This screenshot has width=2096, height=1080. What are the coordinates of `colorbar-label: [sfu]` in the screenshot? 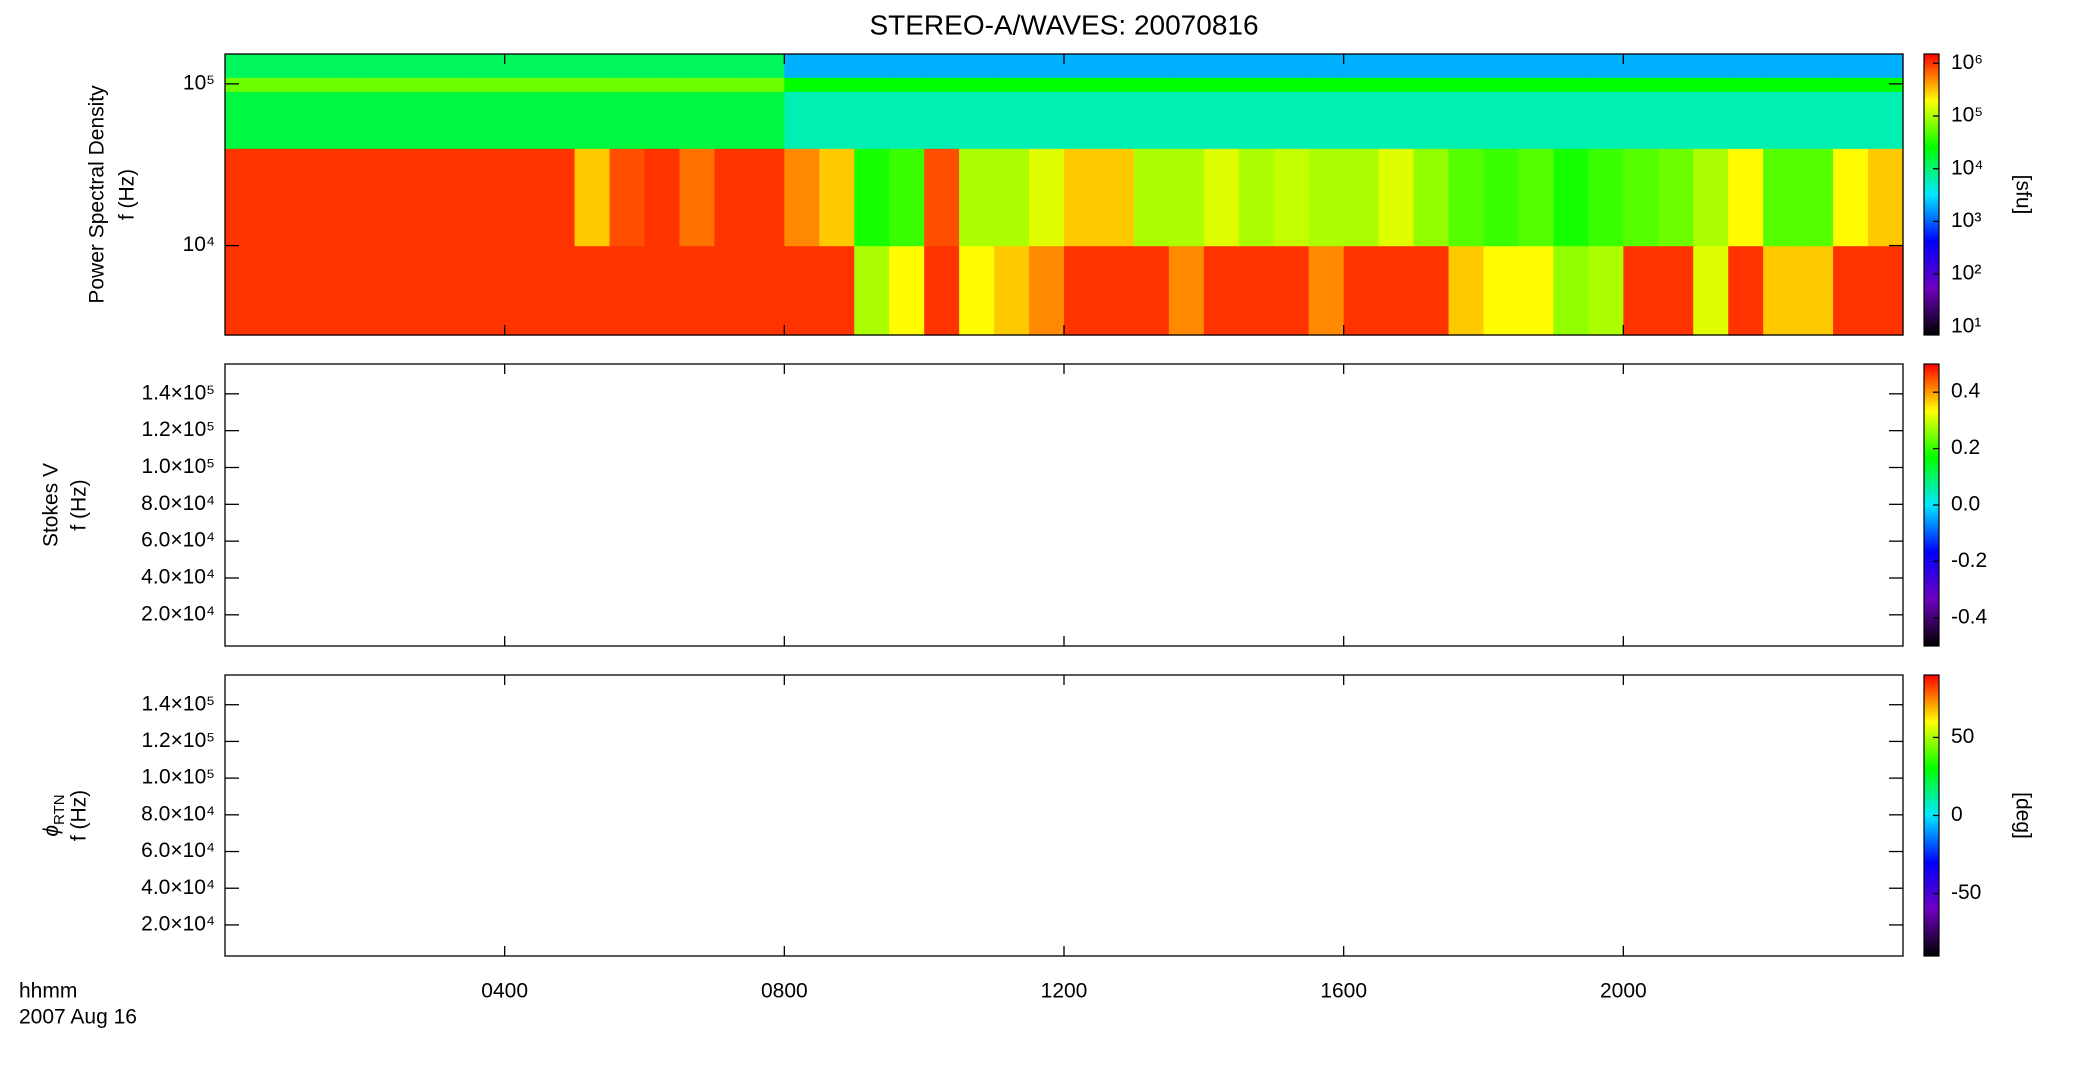 It's located at (2022, 195).